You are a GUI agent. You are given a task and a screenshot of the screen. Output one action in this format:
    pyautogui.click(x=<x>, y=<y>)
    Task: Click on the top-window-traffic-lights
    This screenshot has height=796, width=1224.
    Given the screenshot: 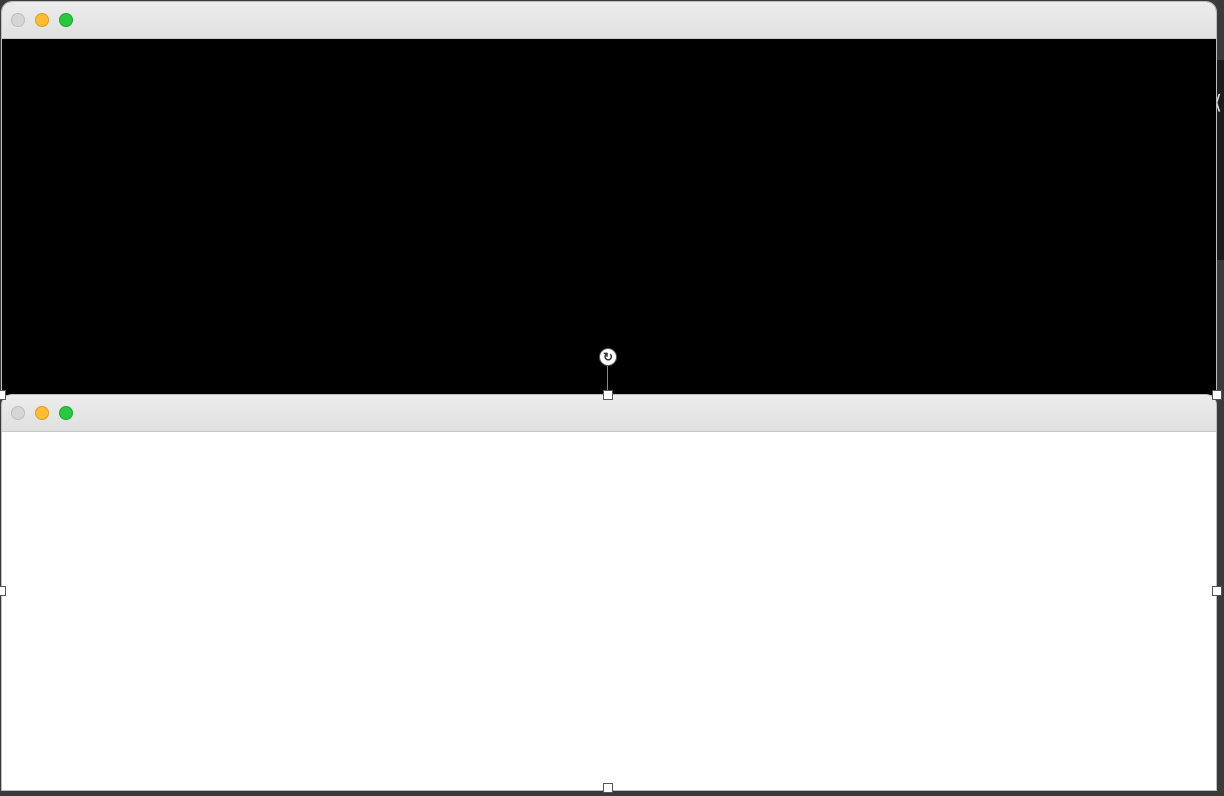 What is the action you would take?
    pyautogui.click(x=42, y=20)
    